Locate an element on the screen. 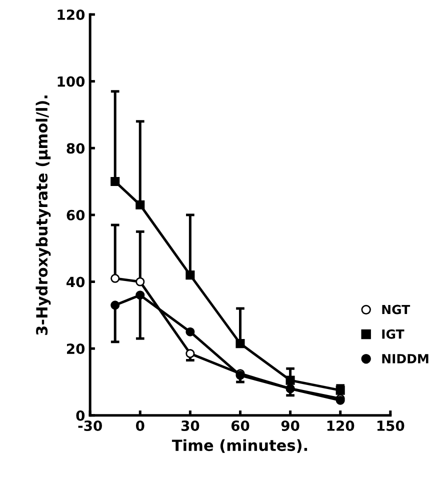  legend-label: NGT is located at coordinates (396, 309).